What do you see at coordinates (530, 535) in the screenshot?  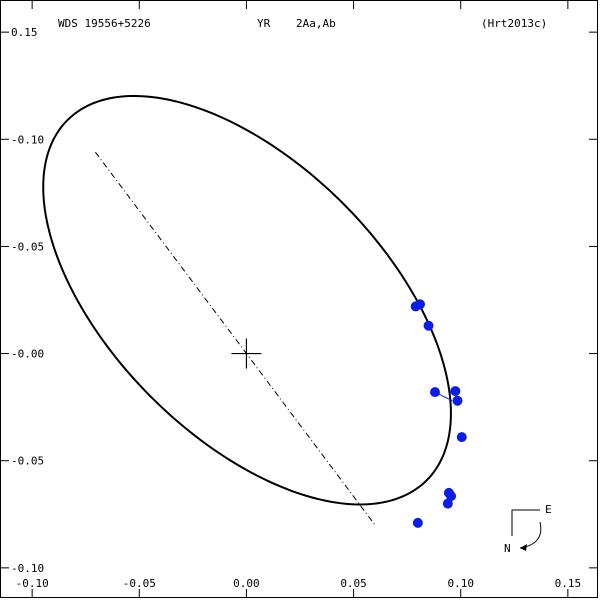 I see `compass-rotation-arrow` at bounding box center [530, 535].